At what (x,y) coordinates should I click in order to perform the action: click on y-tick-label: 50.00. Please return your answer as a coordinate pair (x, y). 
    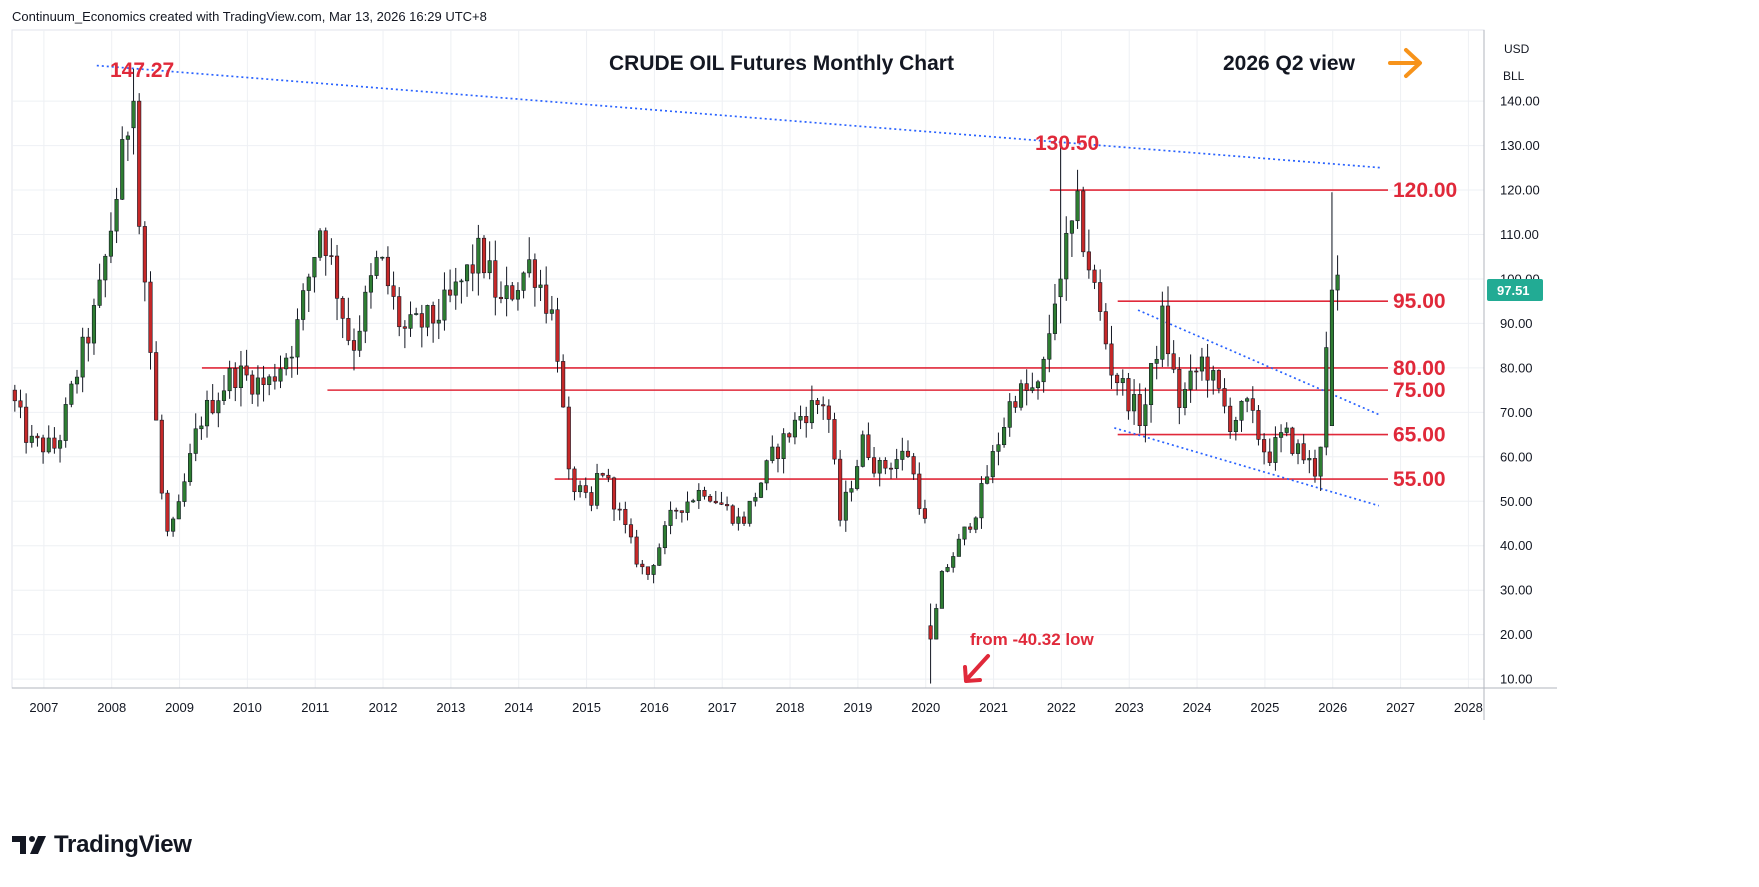
    Looking at the image, I should click on (1516, 501).